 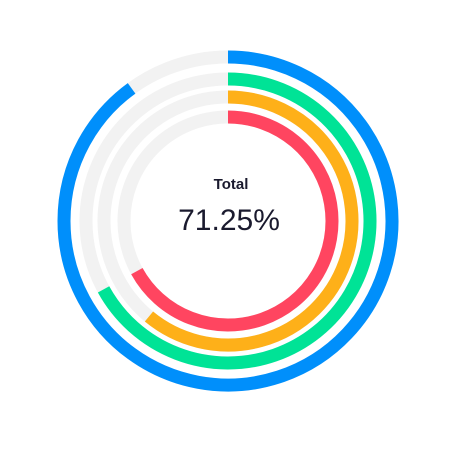 What do you see at coordinates (231, 184) in the screenshot?
I see `center-total-label: Total` at bounding box center [231, 184].